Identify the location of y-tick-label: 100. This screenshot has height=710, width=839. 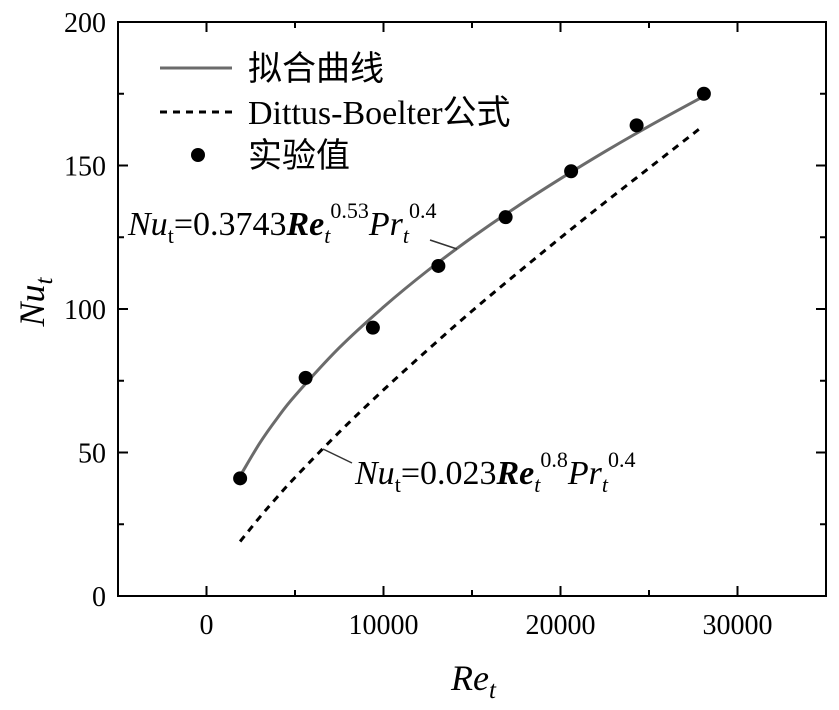
(85, 310).